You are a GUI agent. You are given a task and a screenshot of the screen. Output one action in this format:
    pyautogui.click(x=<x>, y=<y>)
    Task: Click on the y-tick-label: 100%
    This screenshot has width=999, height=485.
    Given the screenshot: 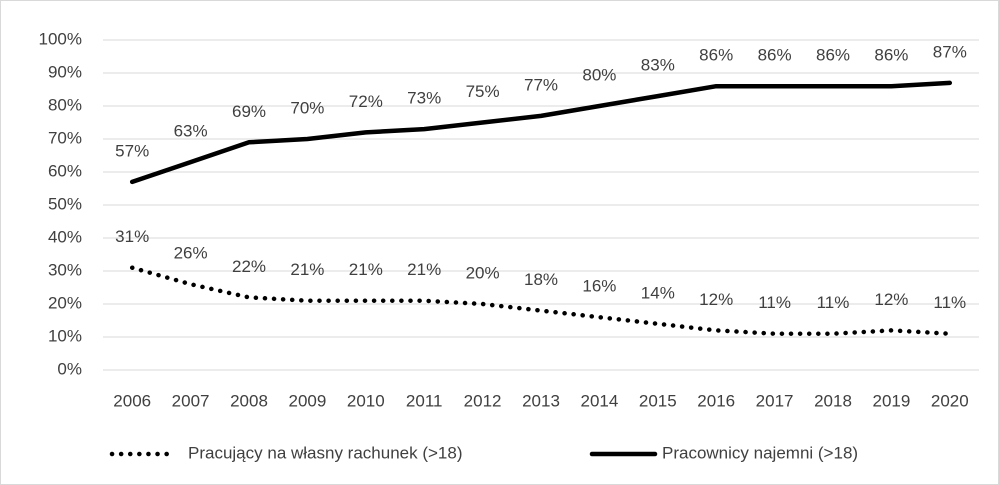 What is the action you would take?
    pyautogui.click(x=60, y=38)
    